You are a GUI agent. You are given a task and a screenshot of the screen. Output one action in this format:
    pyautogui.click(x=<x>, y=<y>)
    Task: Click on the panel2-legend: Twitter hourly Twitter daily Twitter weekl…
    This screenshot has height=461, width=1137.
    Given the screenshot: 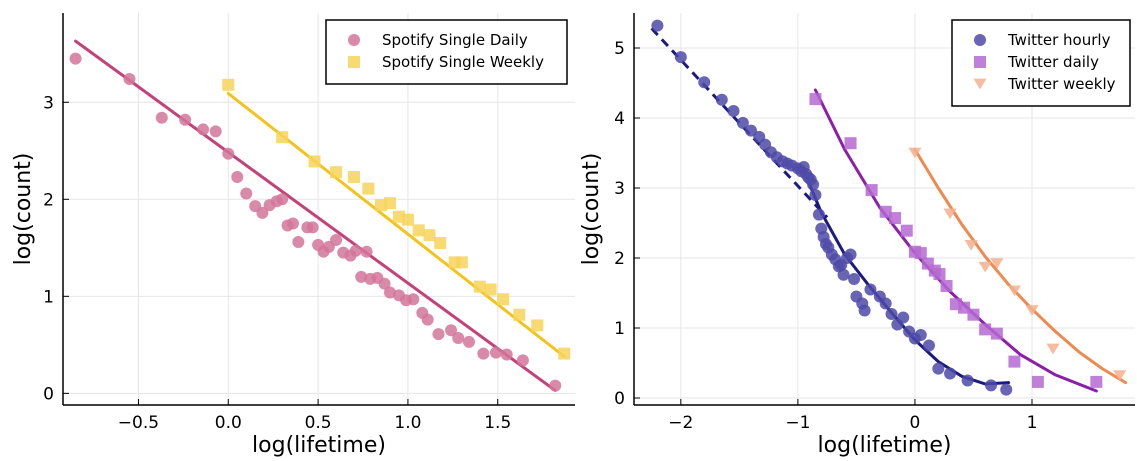 What is the action you would take?
    pyautogui.click(x=1041, y=63)
    